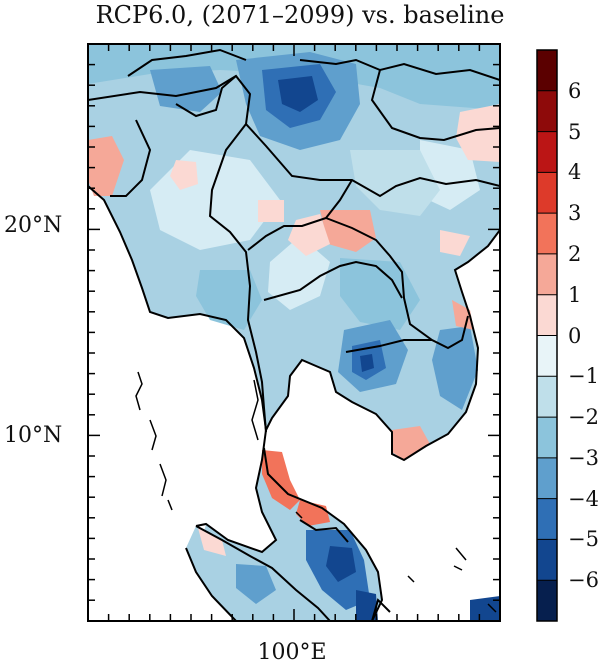 The height and width of the screenshot is (669, 600). Describe the element at coordinates (575, 213) in the screenshot. I see `colorbar-label: 3` at that location.